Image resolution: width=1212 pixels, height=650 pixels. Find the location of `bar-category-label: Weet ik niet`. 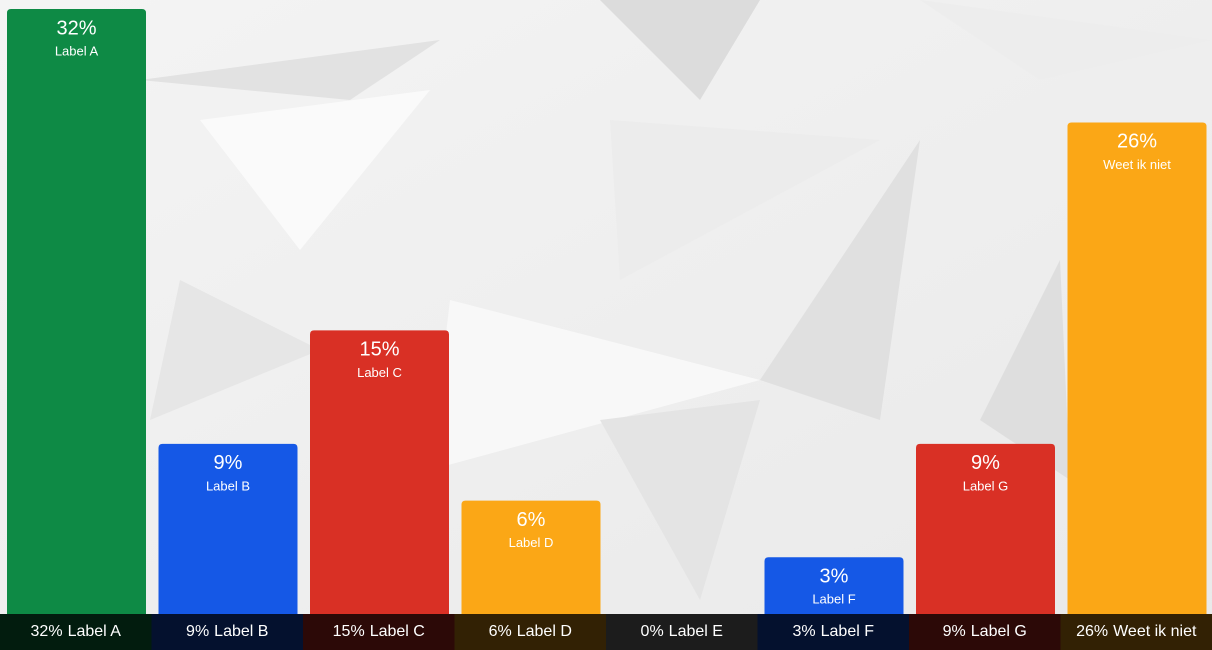

bar-category-label: Weet ik niet is located at coordinates (1137, 164).